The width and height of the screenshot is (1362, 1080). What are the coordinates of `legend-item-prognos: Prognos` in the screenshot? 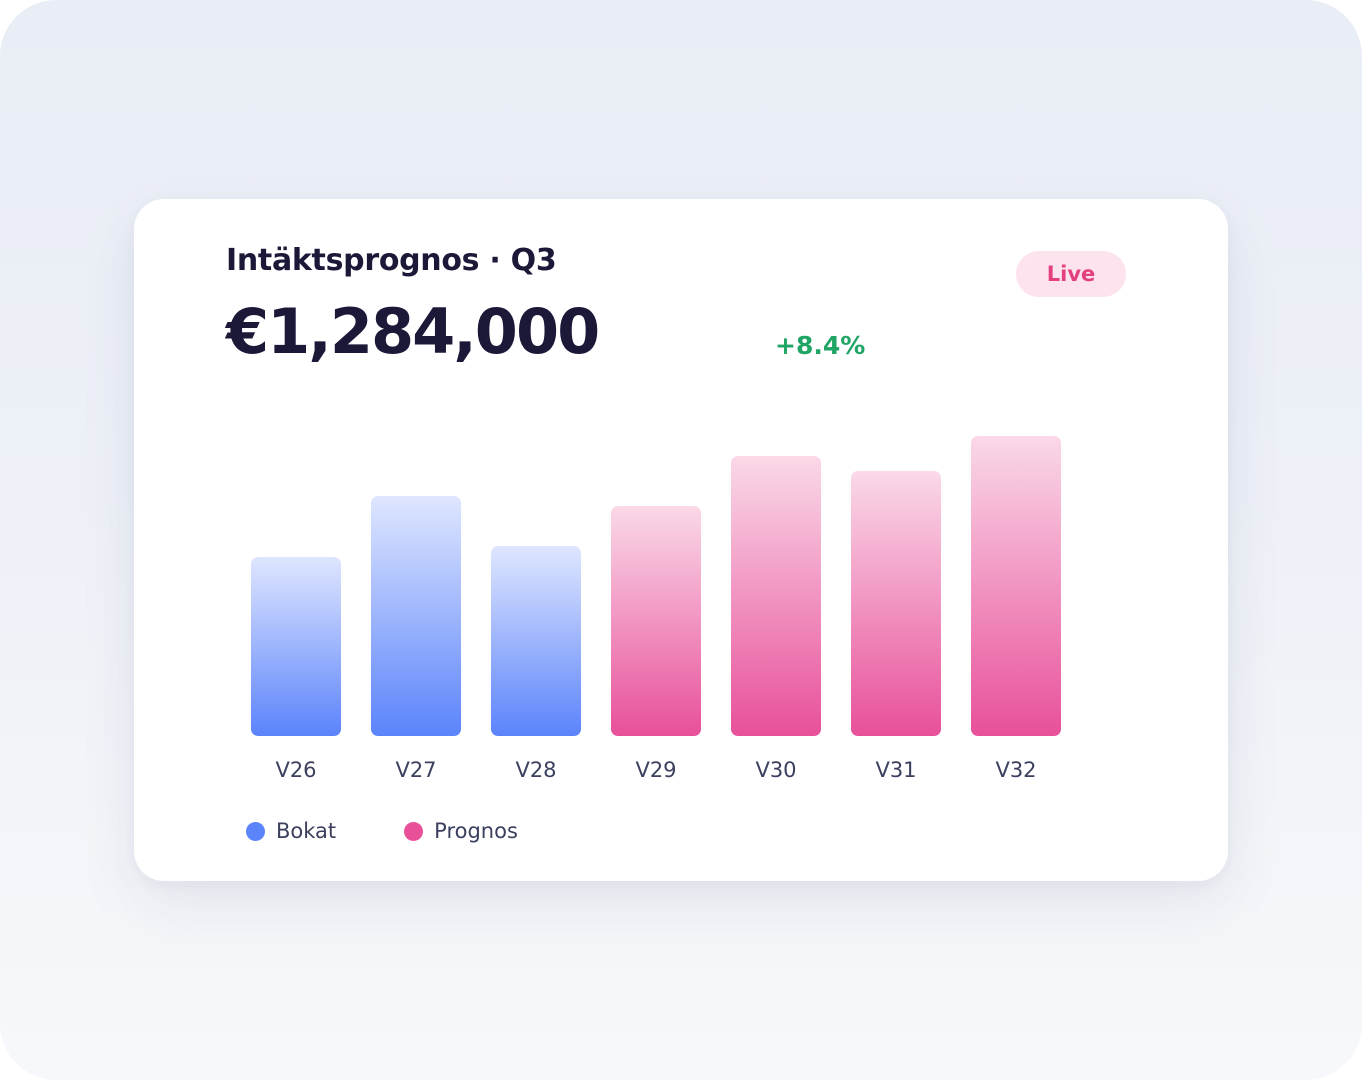 It's located at (461, 831).